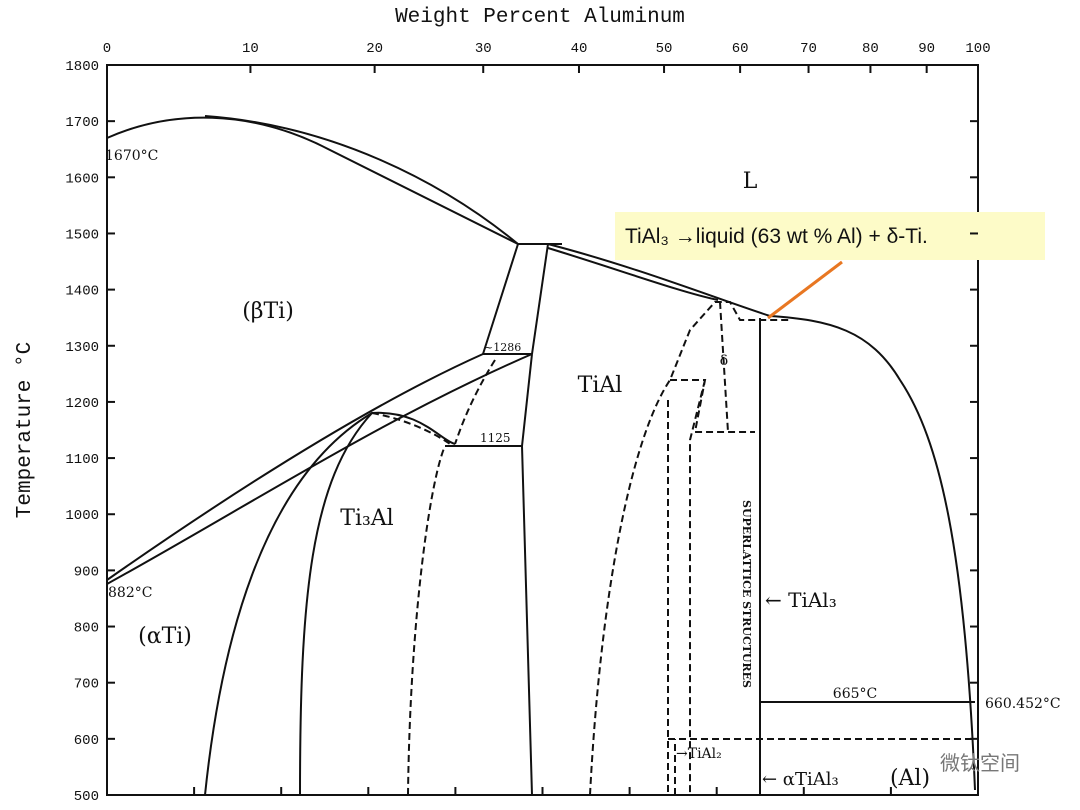 The width and height of the screenshot is (1080, 810). Describe the element at coordinates (82, 67) in the screenshot. I see `y-tick-label: 1800` at that location.